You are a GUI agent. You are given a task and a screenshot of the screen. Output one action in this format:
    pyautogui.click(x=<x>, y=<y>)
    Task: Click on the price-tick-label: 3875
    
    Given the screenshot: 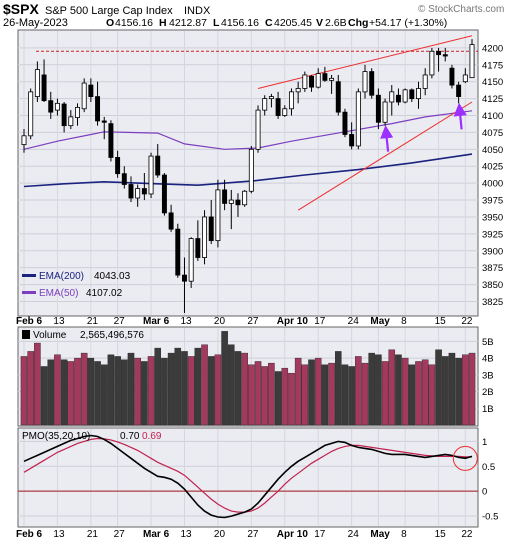 What is the action you would take?
    pyautogui.click(x=492, y=268)
    